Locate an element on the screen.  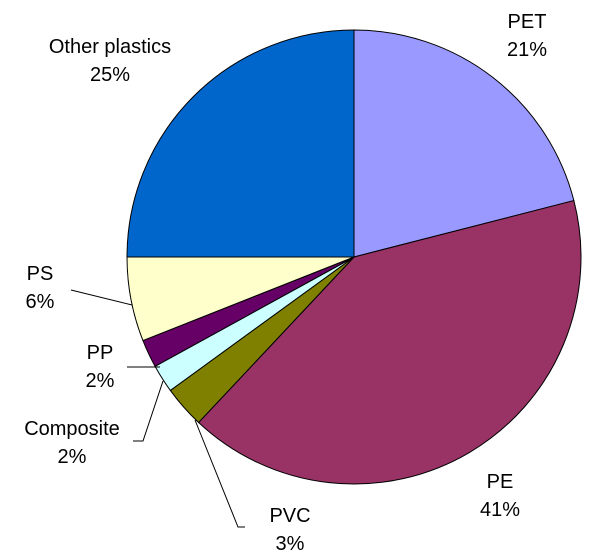
leader-line-ps is located at coordinates (101, 297).